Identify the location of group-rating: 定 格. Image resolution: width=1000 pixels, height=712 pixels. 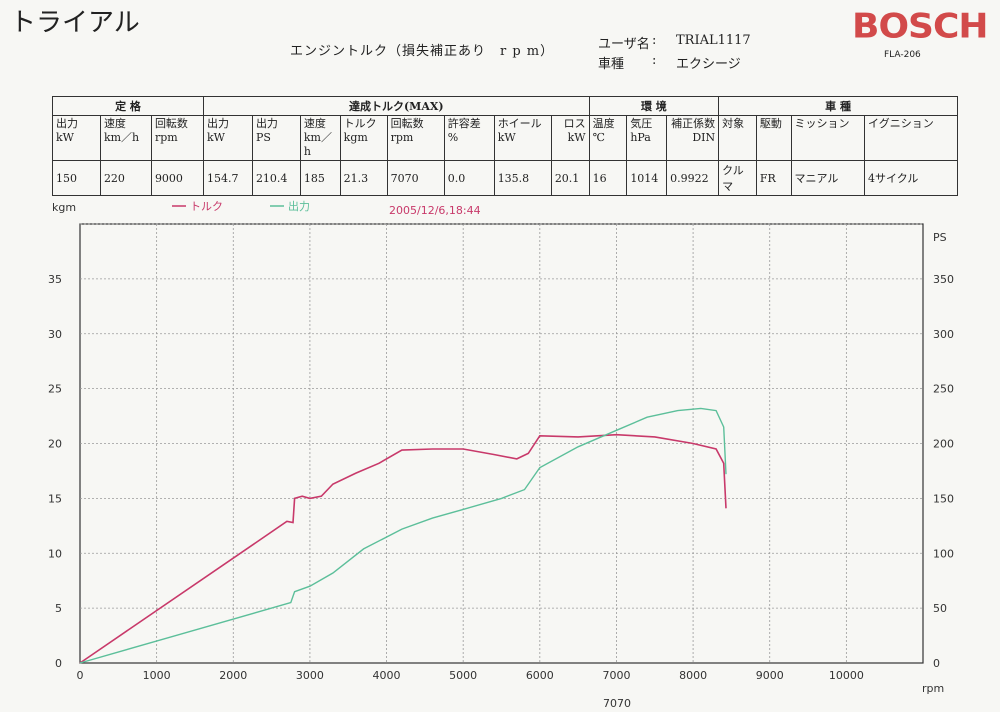
(128, 106).